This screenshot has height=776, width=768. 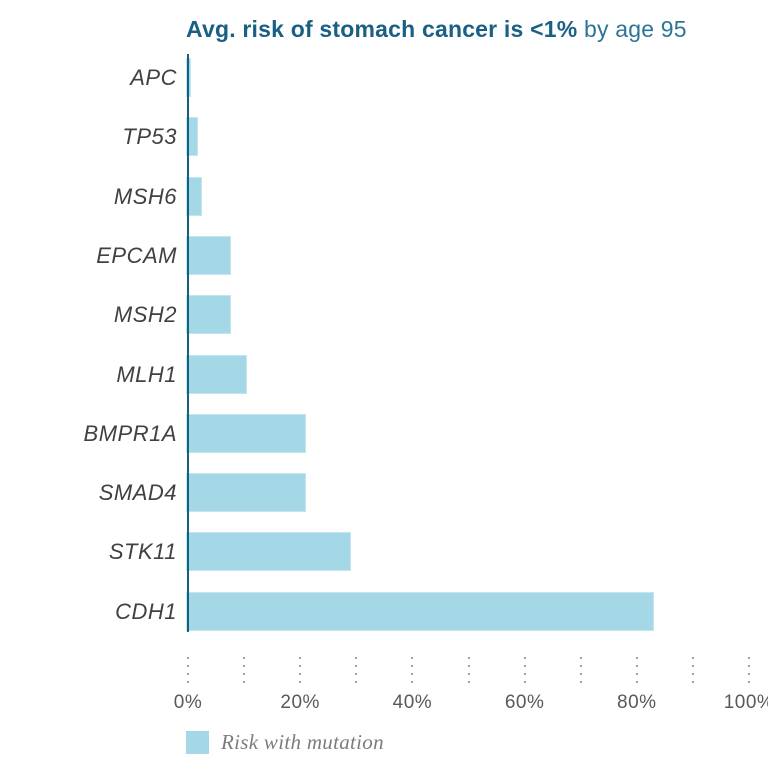 What do you see at coordinates (637, 702) in the screenshot?
I see `x-tick-label-80: 80%` at bounding box center [637, 702].